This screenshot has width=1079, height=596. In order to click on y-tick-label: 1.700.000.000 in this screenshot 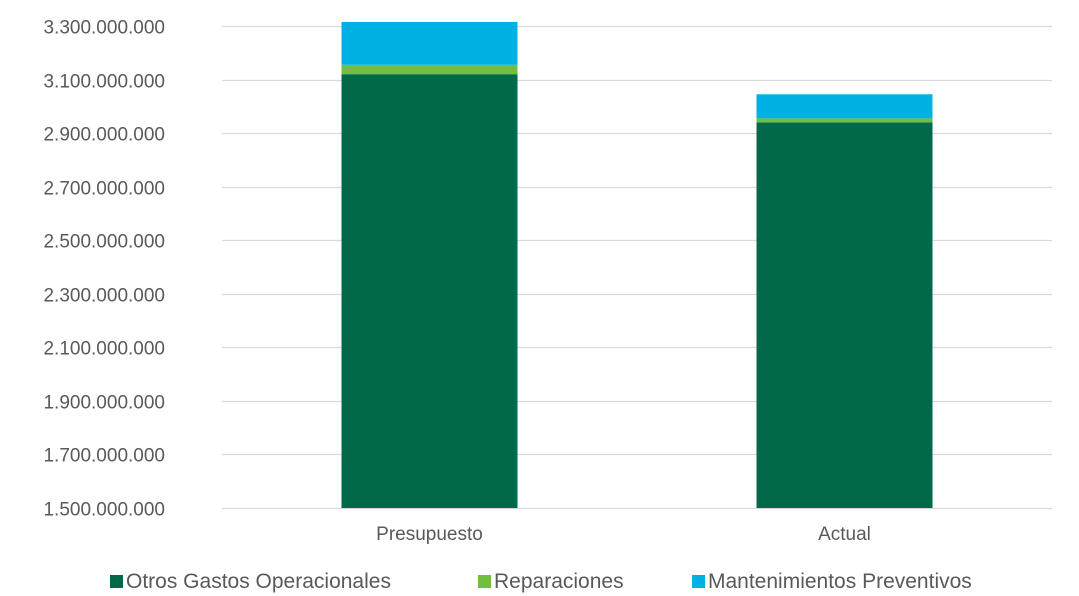, I will do `click(104, 456)`.